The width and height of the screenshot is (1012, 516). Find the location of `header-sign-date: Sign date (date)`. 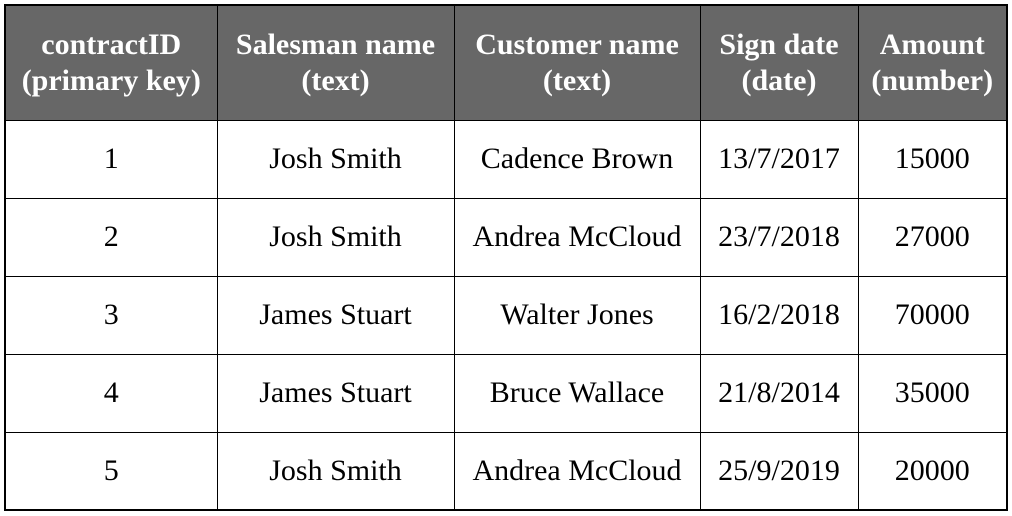

header-sign-date: Sign date (date) is located at coordinates (779, 62).